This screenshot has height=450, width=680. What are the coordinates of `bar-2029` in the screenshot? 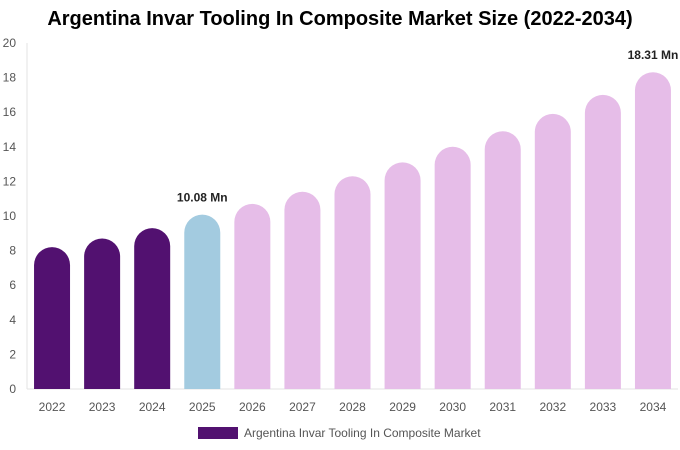 It's located at (402, 275).